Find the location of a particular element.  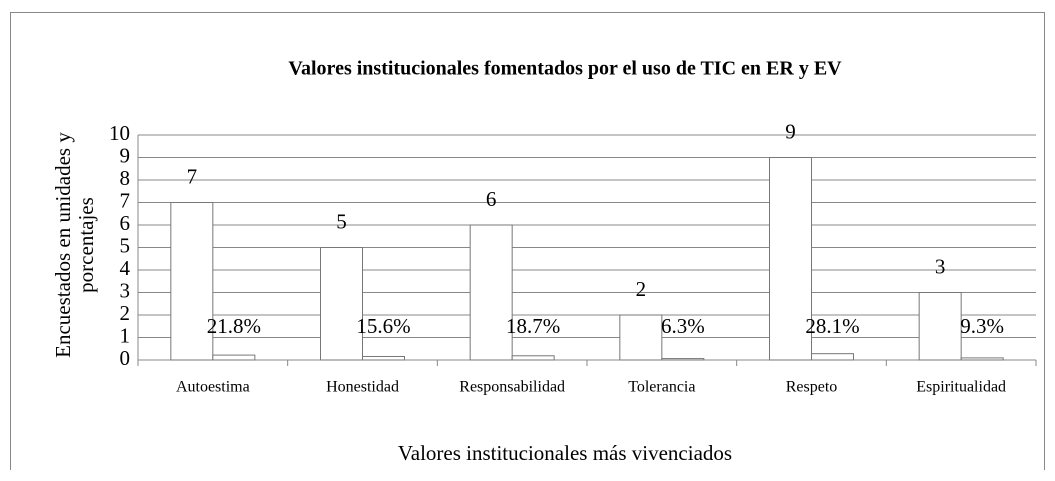

data-label: 9.3% is located at coordinates (982, 326).